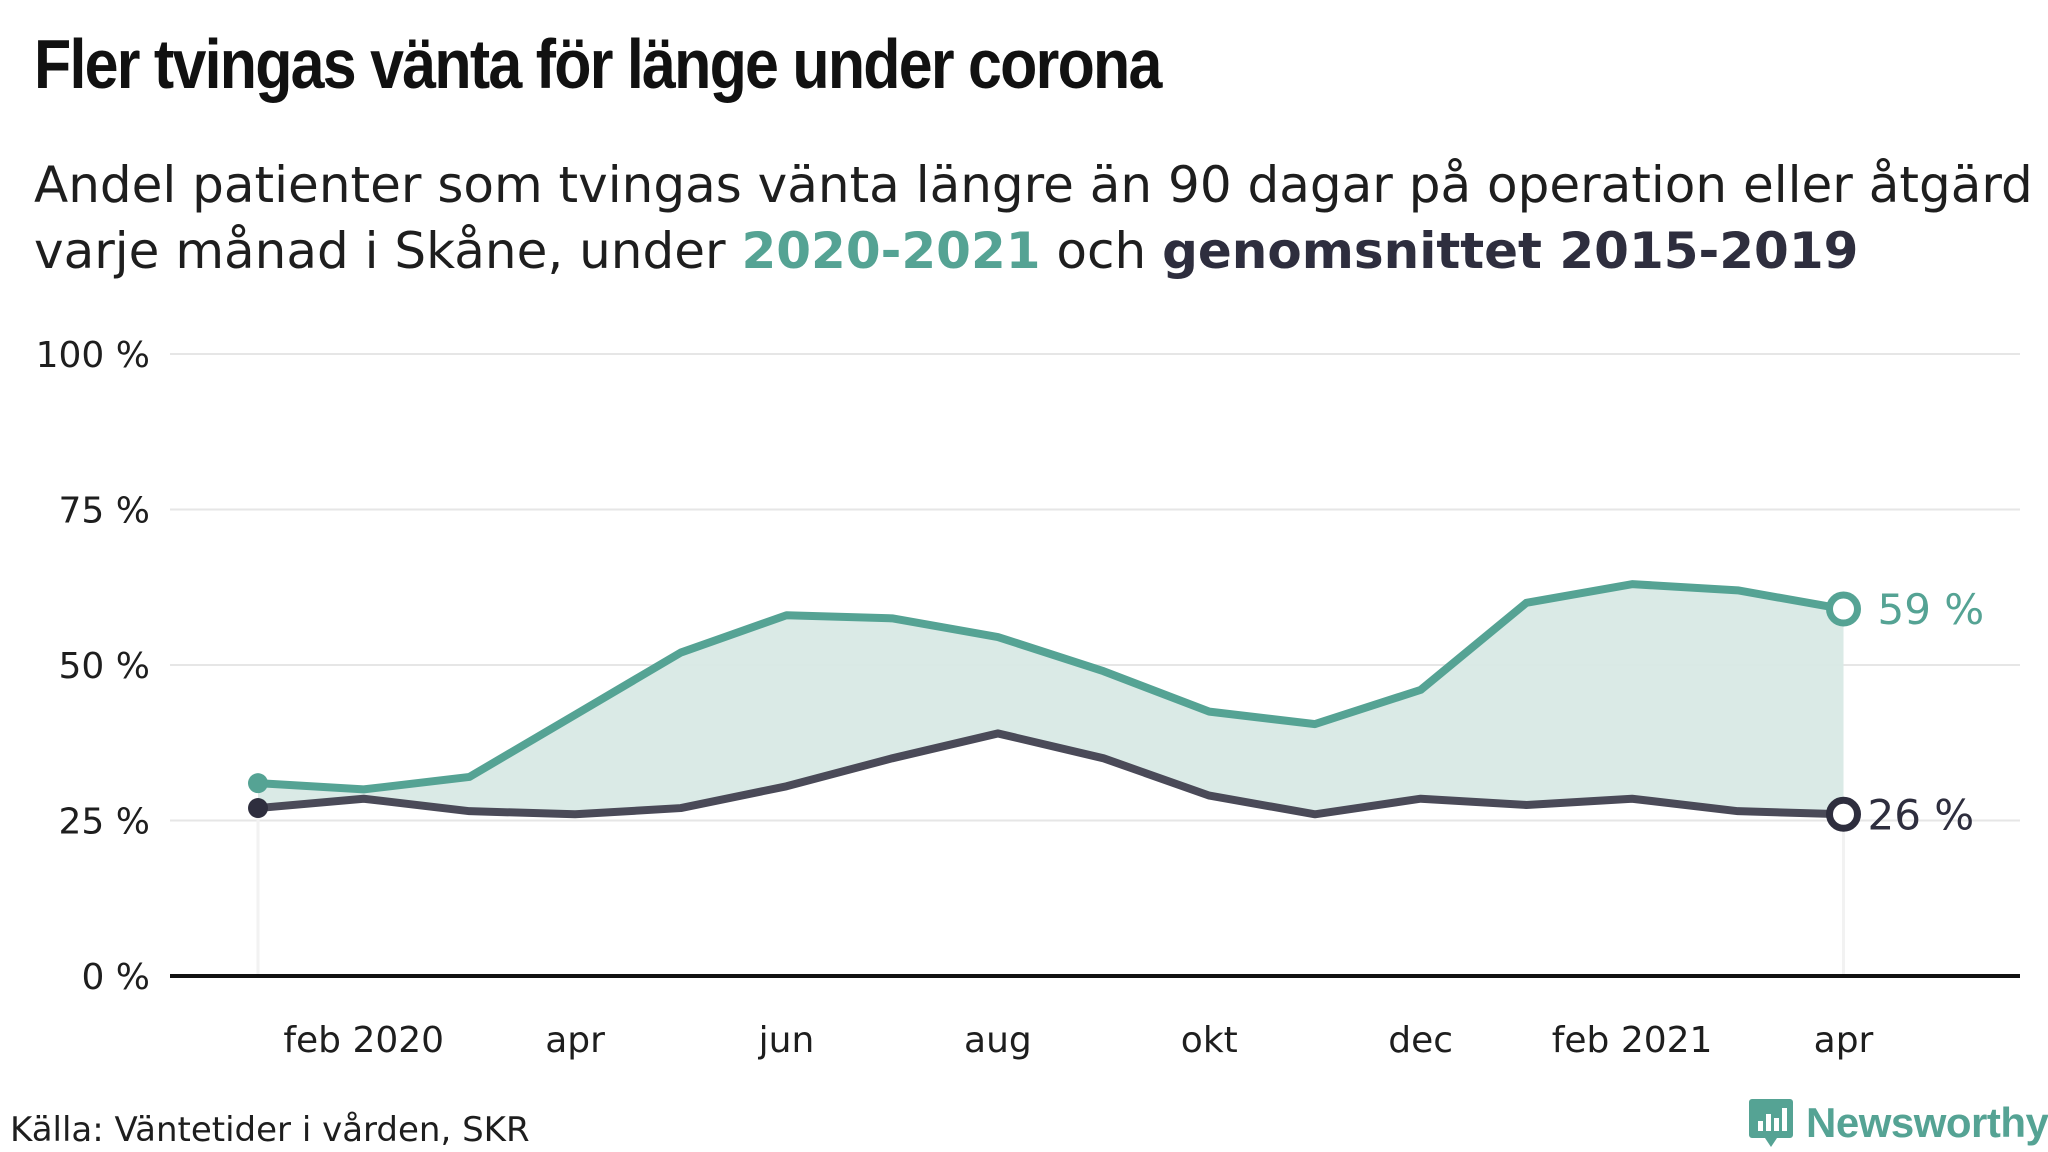 This screenshot has width=2048, height=1152. What do you see at coordinates (363, 1040) in the screenshot?
I see `x-tick-label: feb 2020` at bounding box center [363, 1040].